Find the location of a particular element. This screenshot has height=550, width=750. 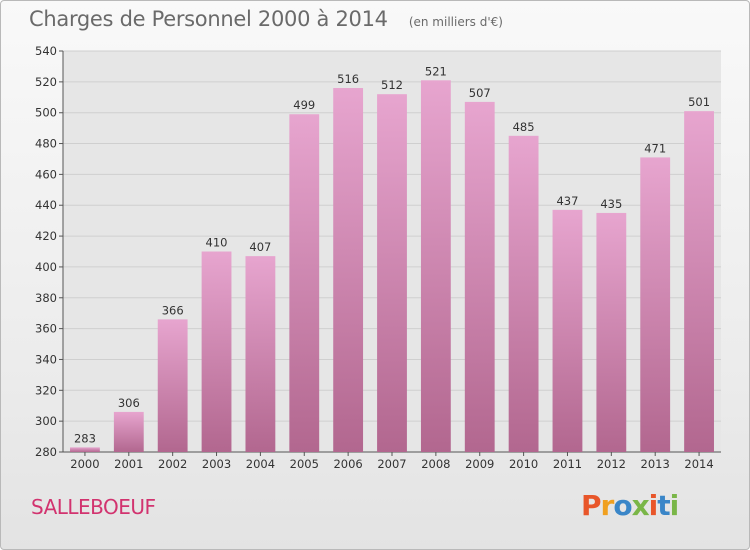

y-tick-label: 320 is located at coordinates (46, 390).